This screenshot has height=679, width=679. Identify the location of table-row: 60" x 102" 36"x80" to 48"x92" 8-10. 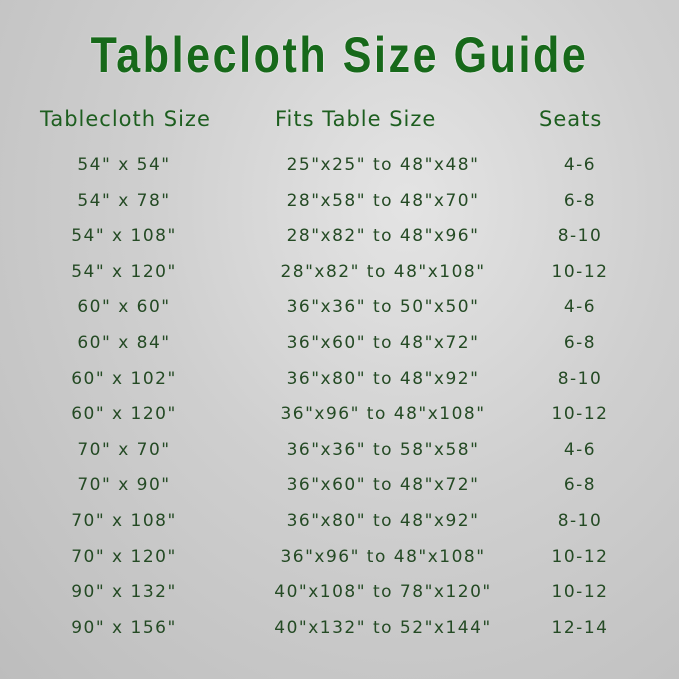
(339, 384).